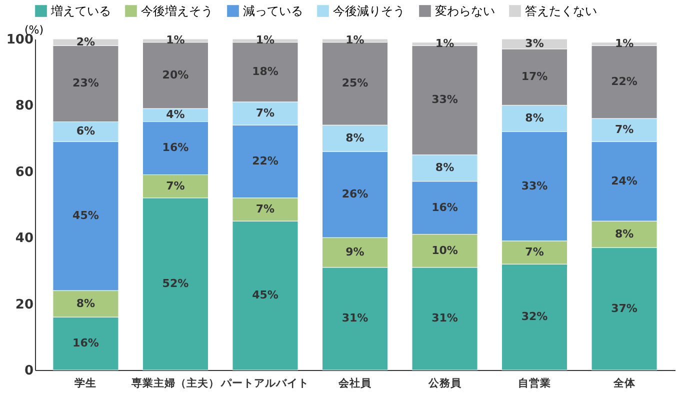 The height and width of the screenshot is (394, 680). I want to click on data-label: 52%, so click(175, 283).